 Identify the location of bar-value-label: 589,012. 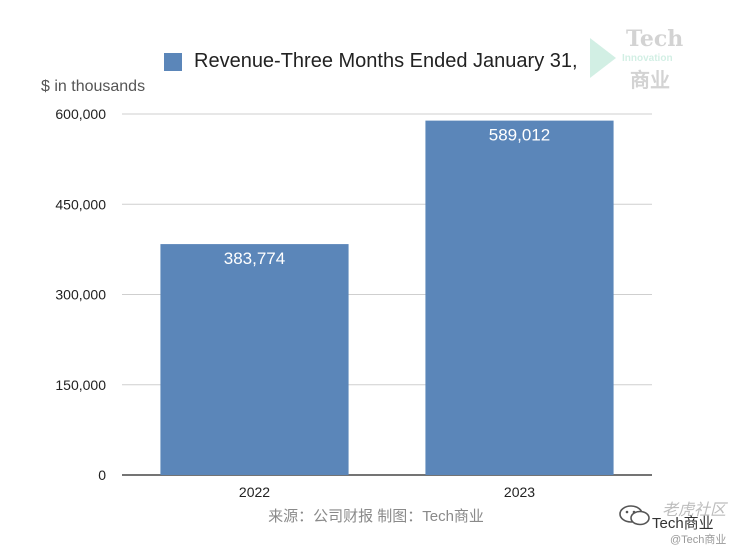
(519, 135).